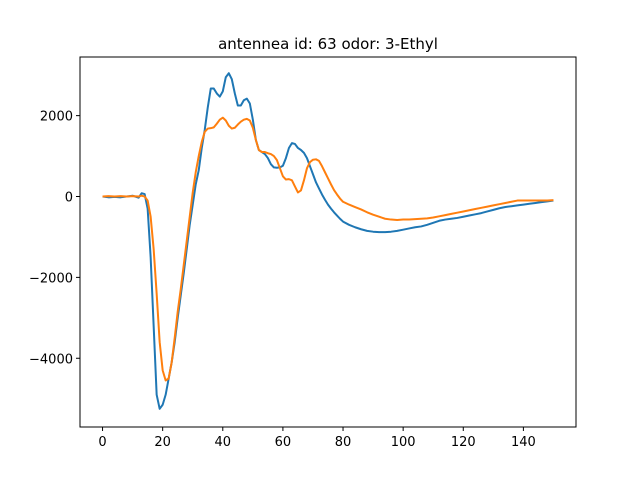 The height and width of the screenshot is (480, 640). What do you see at coordinates (523, 442) in the screenshot?
I see `x-tick-label: 140` at bounding box center [523, 442].